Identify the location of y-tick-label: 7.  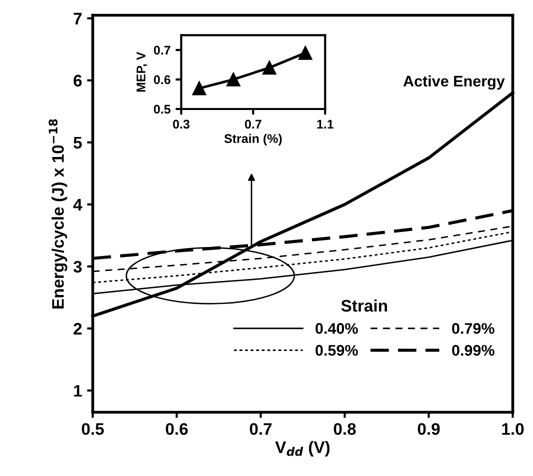
(78, 18).